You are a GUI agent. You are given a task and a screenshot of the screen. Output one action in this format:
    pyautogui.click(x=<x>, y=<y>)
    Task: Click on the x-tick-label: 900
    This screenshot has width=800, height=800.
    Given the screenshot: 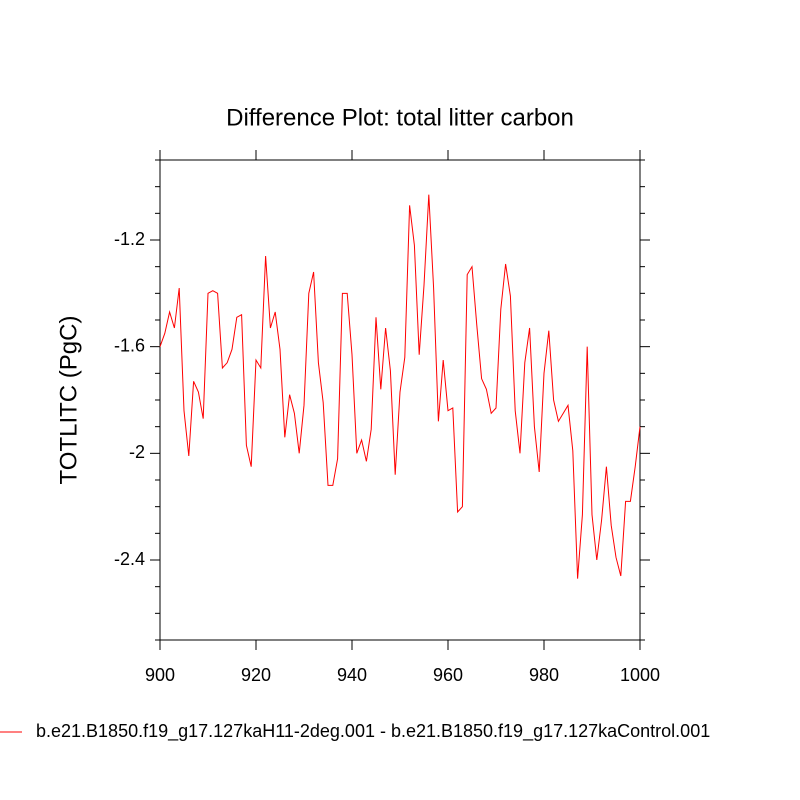 What is the action you would take?
    pyautogui.click(x=160, y=675)
    